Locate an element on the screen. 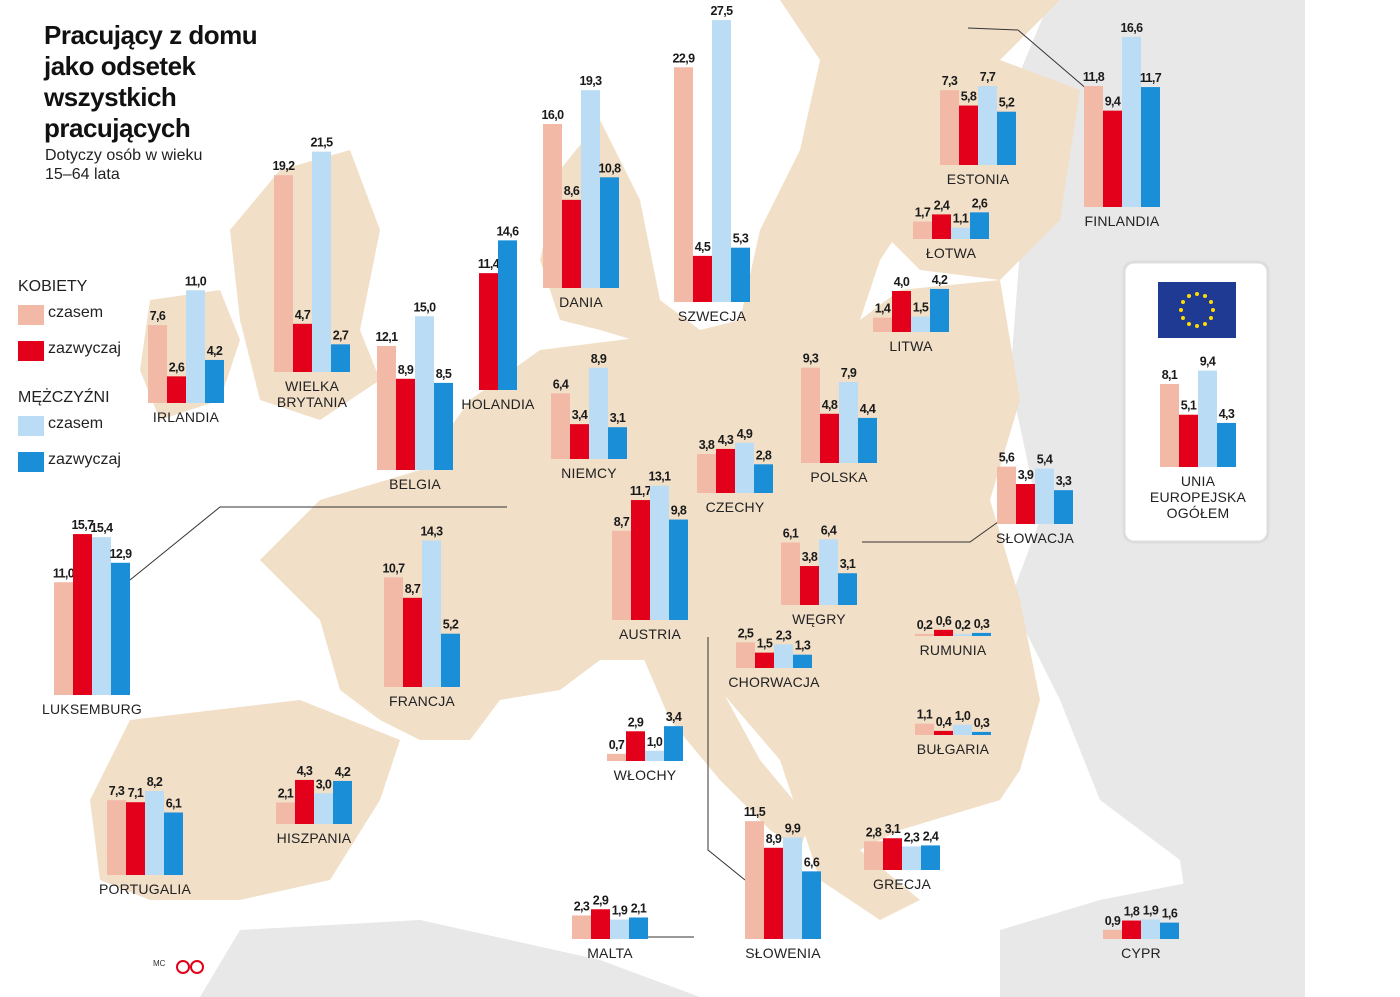 Image resolution: width=1400 pixels, height=997 pixels. country-label: AUSTRIA is located at coordinates (650, 634).